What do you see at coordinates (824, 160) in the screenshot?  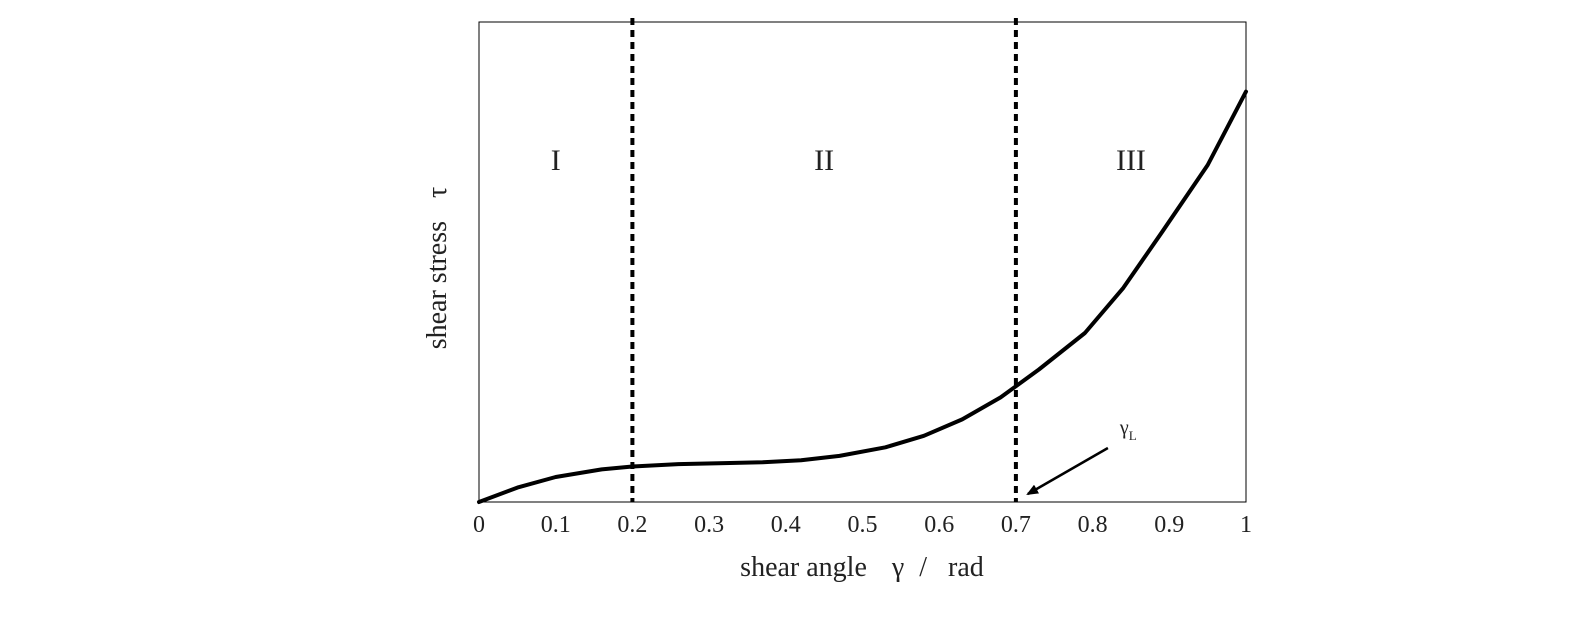 I see `region-label: II` at bounding box center [824, 160].